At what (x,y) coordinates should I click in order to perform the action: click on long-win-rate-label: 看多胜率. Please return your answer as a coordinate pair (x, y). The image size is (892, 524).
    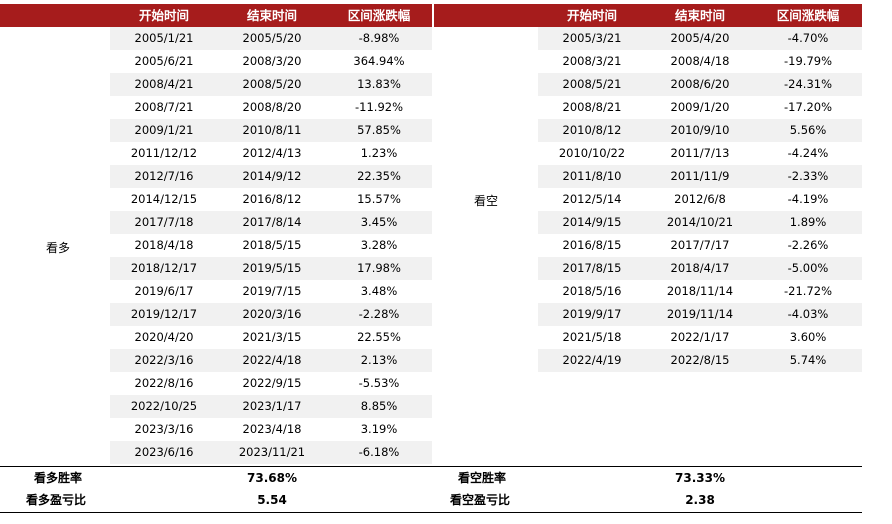
    Looking at the image, I should click on (58, 478).